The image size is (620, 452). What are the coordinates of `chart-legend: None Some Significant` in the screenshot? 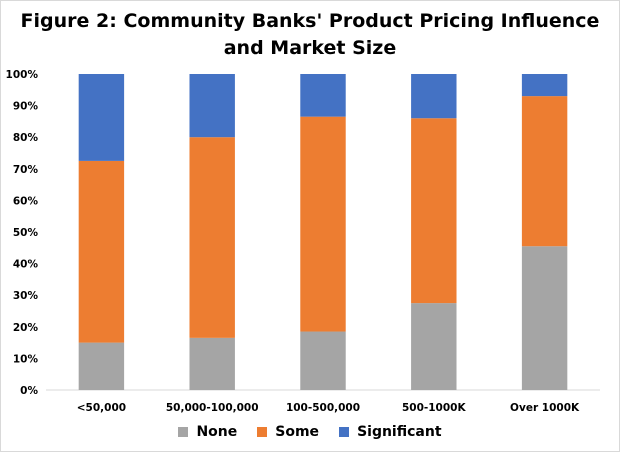 It's located at (310, 432).